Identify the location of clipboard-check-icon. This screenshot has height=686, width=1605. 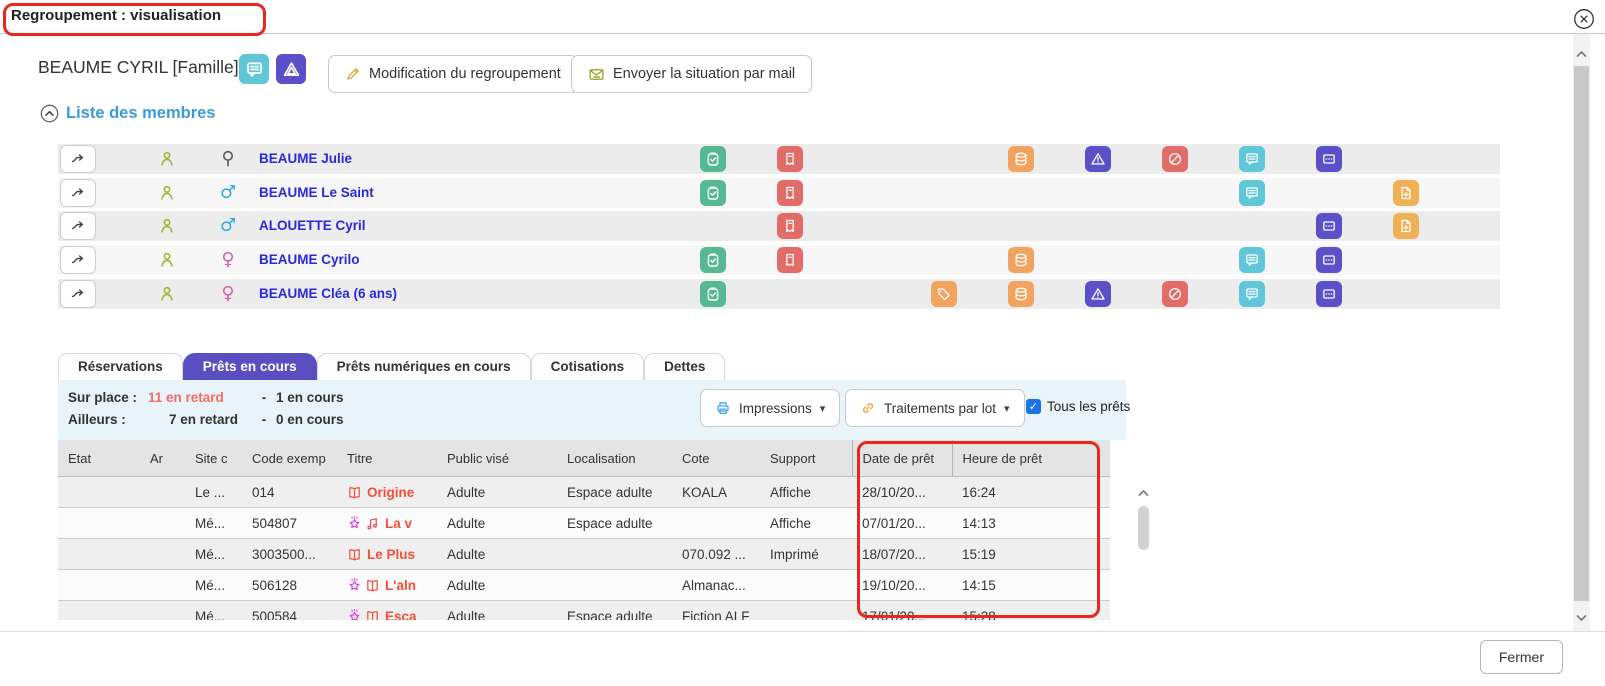
(713, 294).